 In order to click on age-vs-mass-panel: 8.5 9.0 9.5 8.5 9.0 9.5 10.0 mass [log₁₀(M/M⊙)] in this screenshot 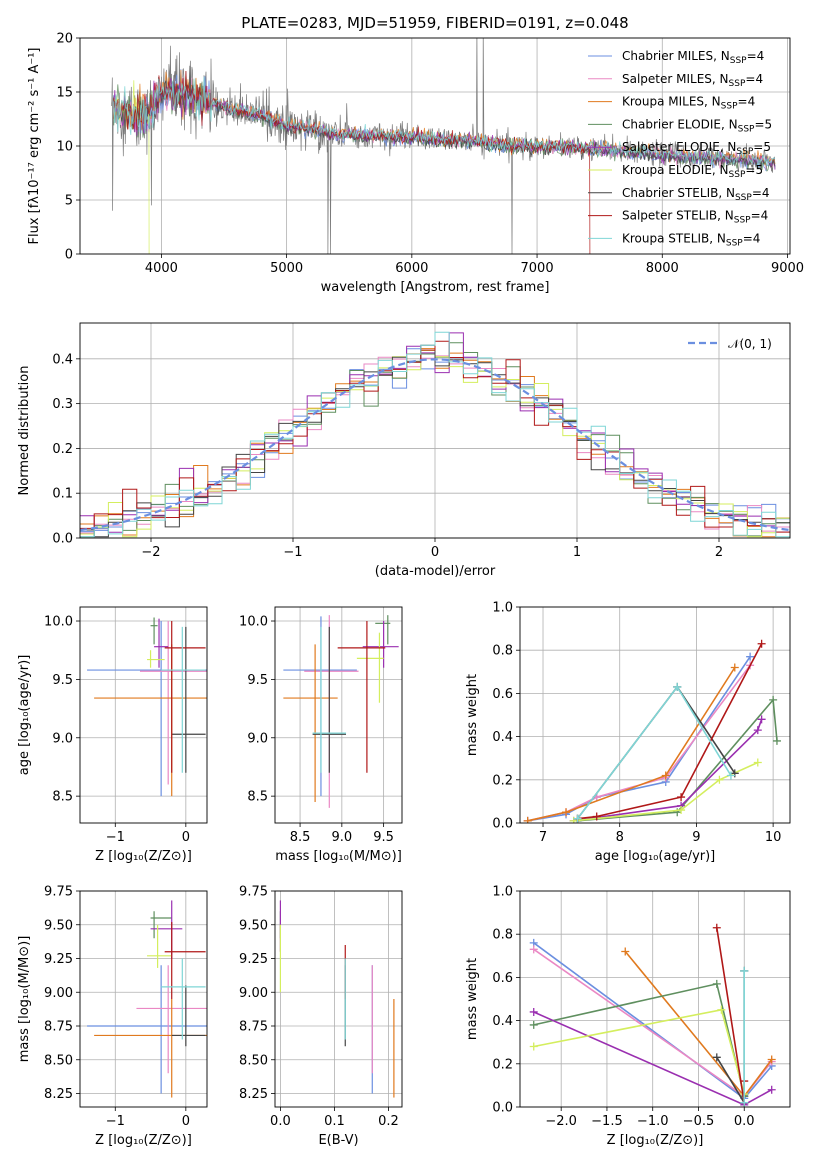, I will do `click(321, 735)`.